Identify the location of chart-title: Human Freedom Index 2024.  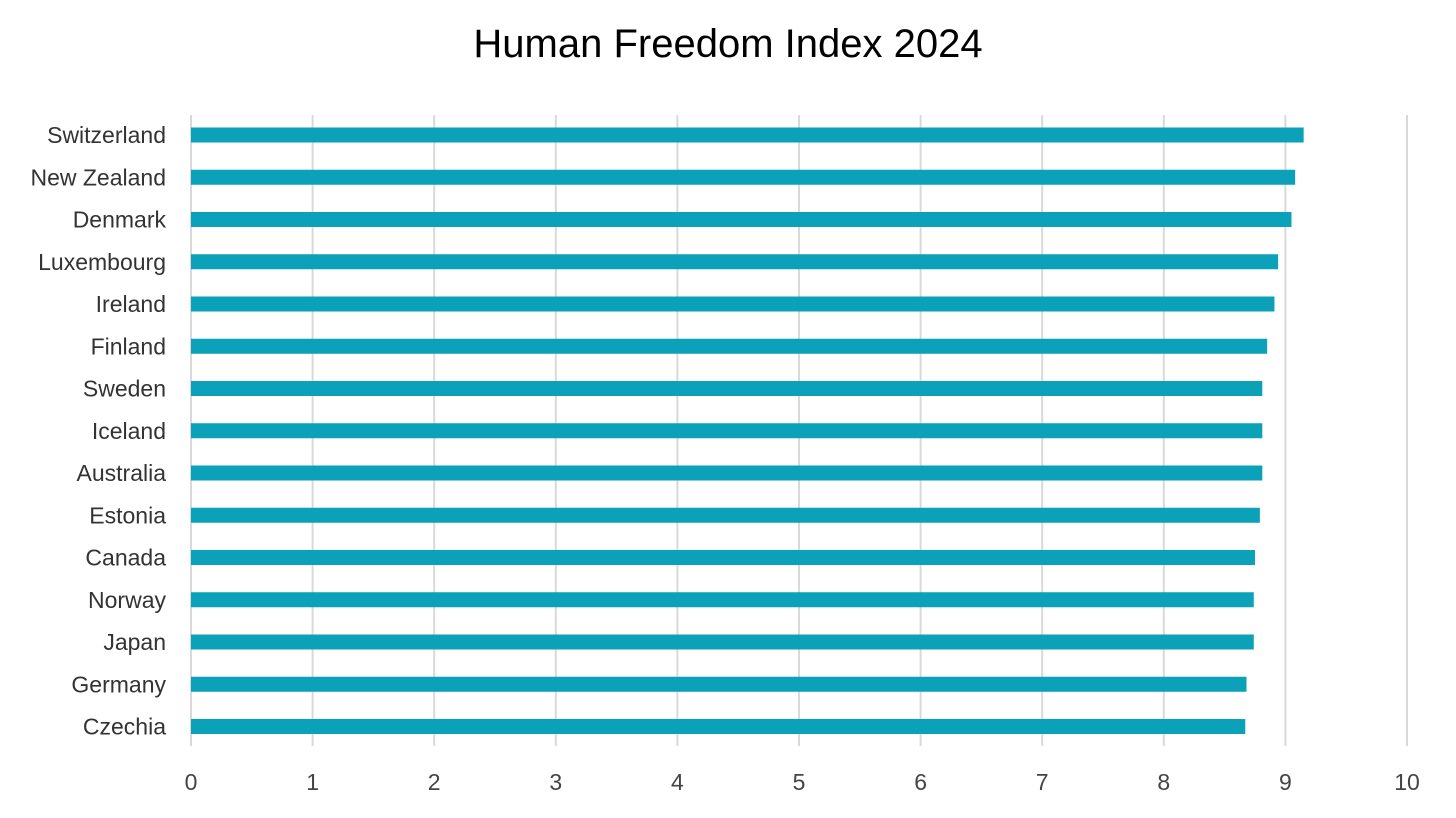
(728, 44).